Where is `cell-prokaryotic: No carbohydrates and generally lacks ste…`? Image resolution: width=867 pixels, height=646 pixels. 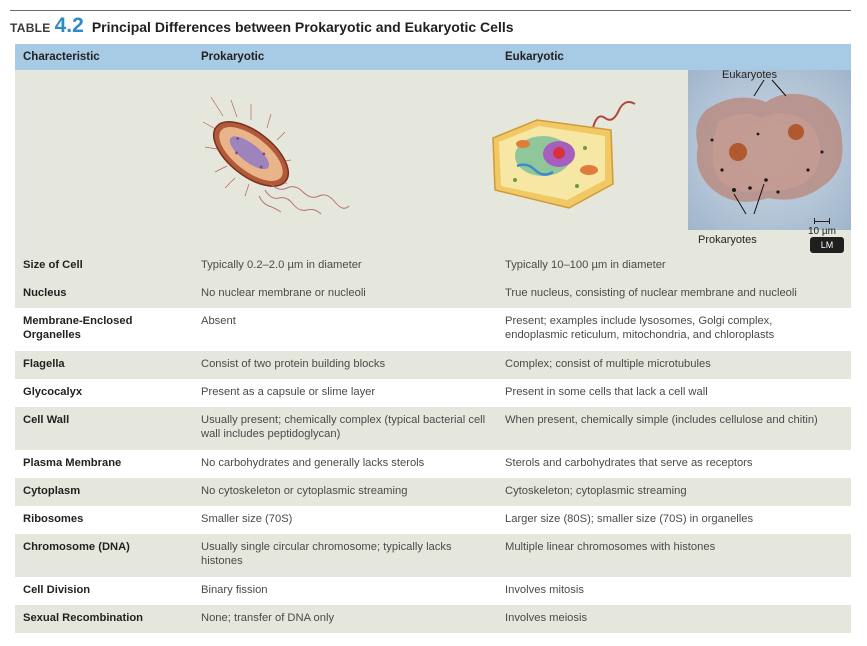 cell-prokaryotic: No carbohydrates and generally lacks ste… is located at coordinates (313, 463).